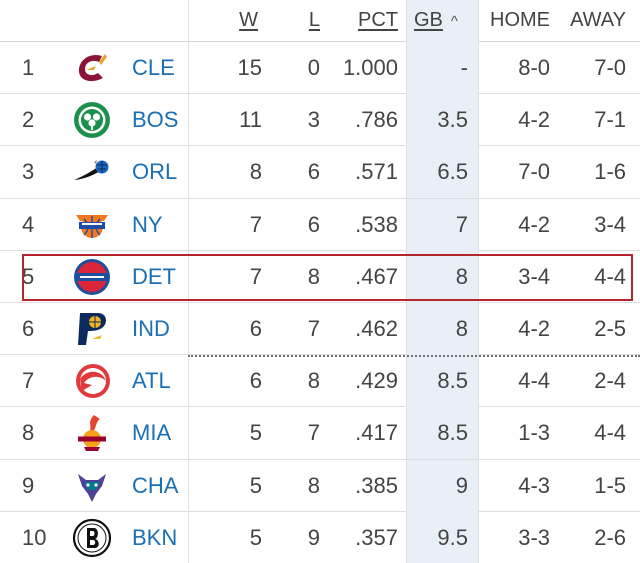 The height and width of the screenshot is (563, 640). I want to click on away-record-cell: 7-0, so click(610, 67).